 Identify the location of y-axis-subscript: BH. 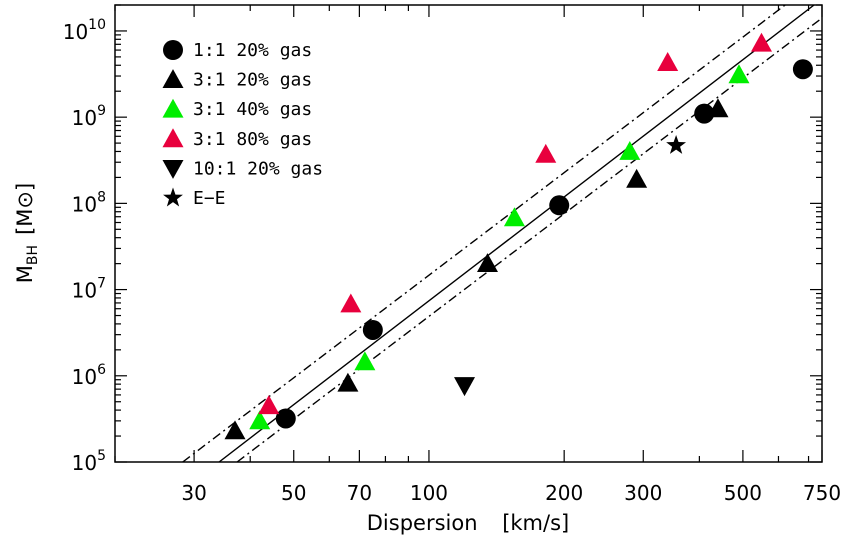
(33, 255).